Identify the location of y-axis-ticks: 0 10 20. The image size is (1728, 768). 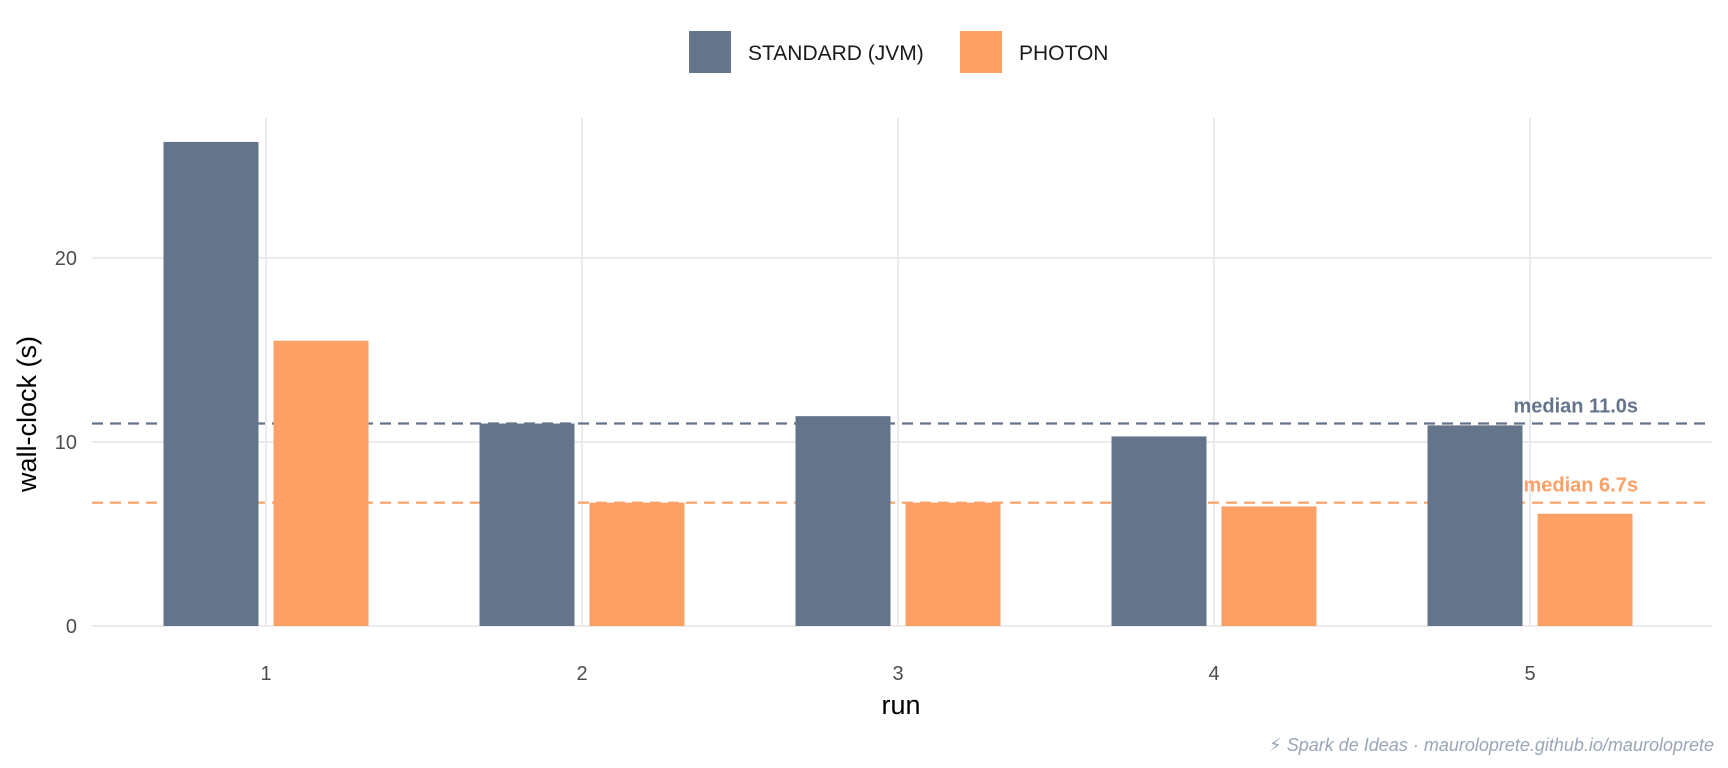
(66, 443).